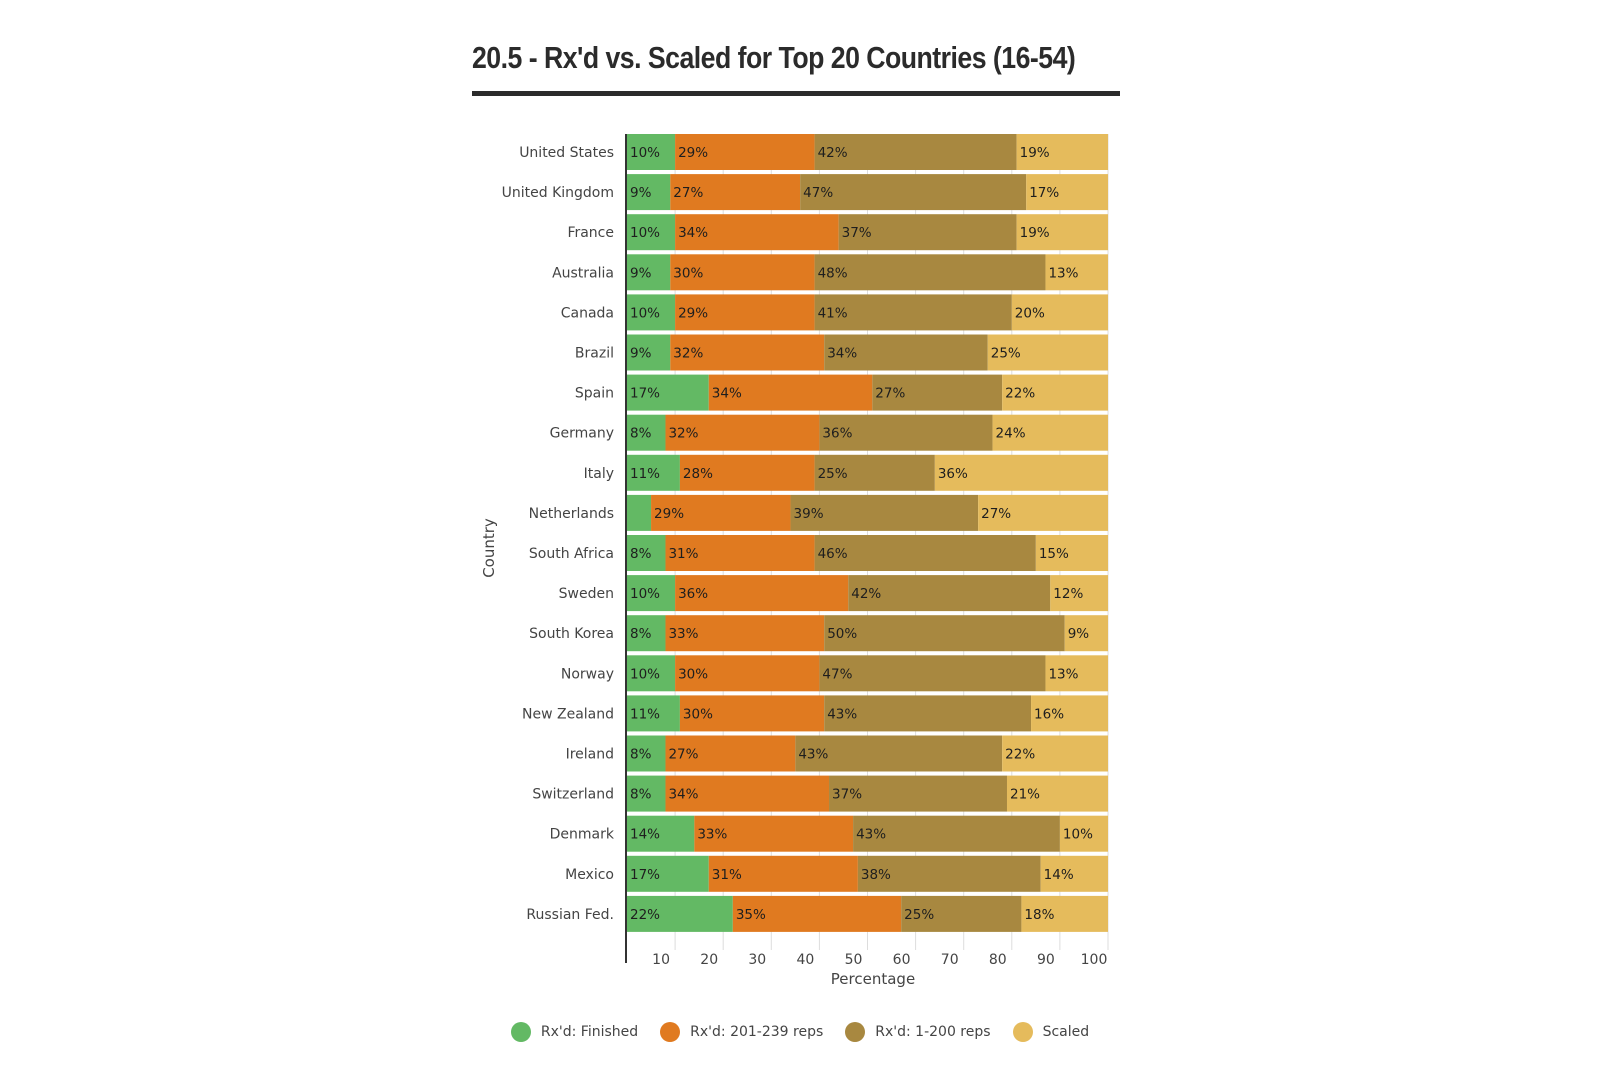  What do you see at coordinates (833, 273) in the screenshot?
I see `data-label: 48%` at bounding box center [833, 273].